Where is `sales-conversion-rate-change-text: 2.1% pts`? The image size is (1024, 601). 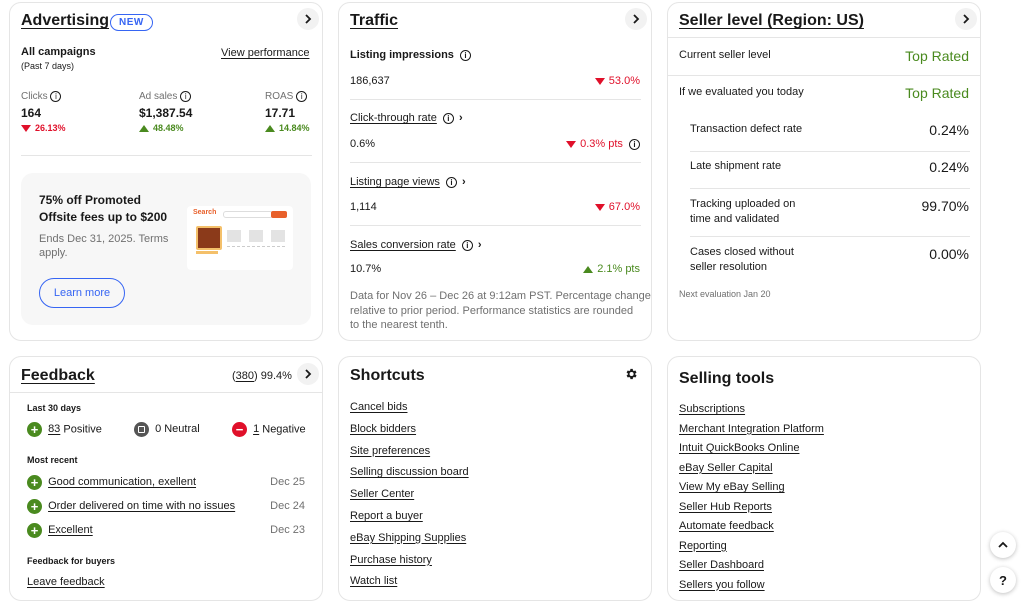 sales-conversion-rate-change-text: 2.1% pts is located at coordinates (618, 269).